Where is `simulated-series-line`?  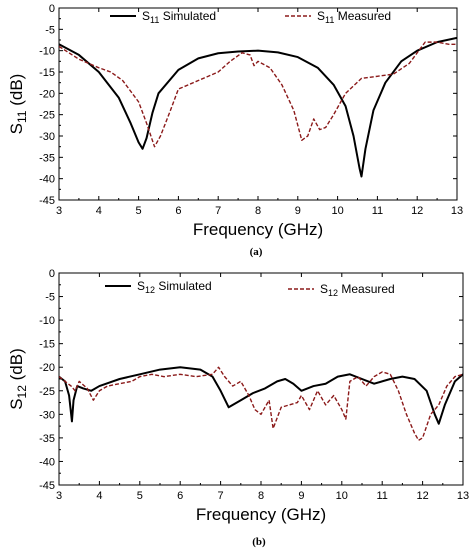
simulated-series-line is located at coordinates (261, 395).